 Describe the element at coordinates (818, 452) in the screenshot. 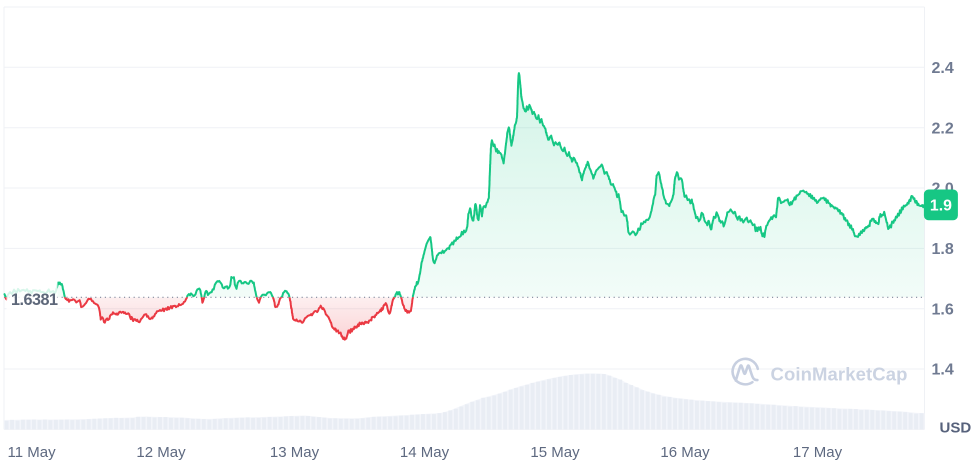

I see `svg-text: 17 May` at that location.